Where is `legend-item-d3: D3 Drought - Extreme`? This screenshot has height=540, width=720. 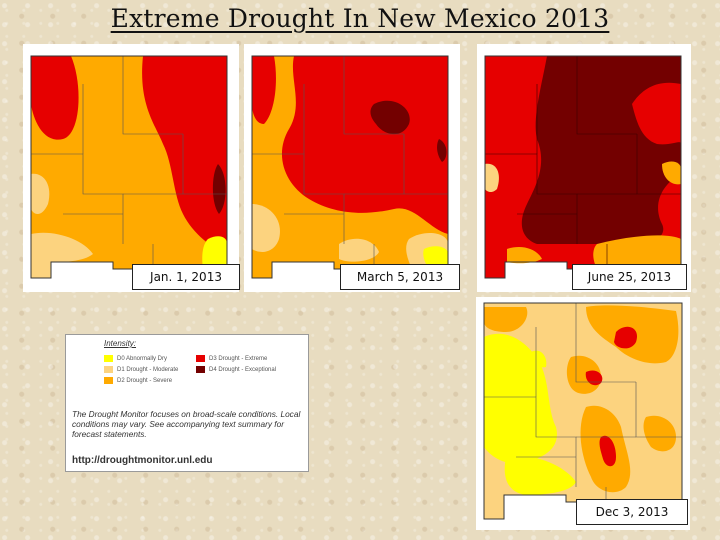 legend-item-d3: D3 Drought - Extreme is located at coordinates (238, 359).